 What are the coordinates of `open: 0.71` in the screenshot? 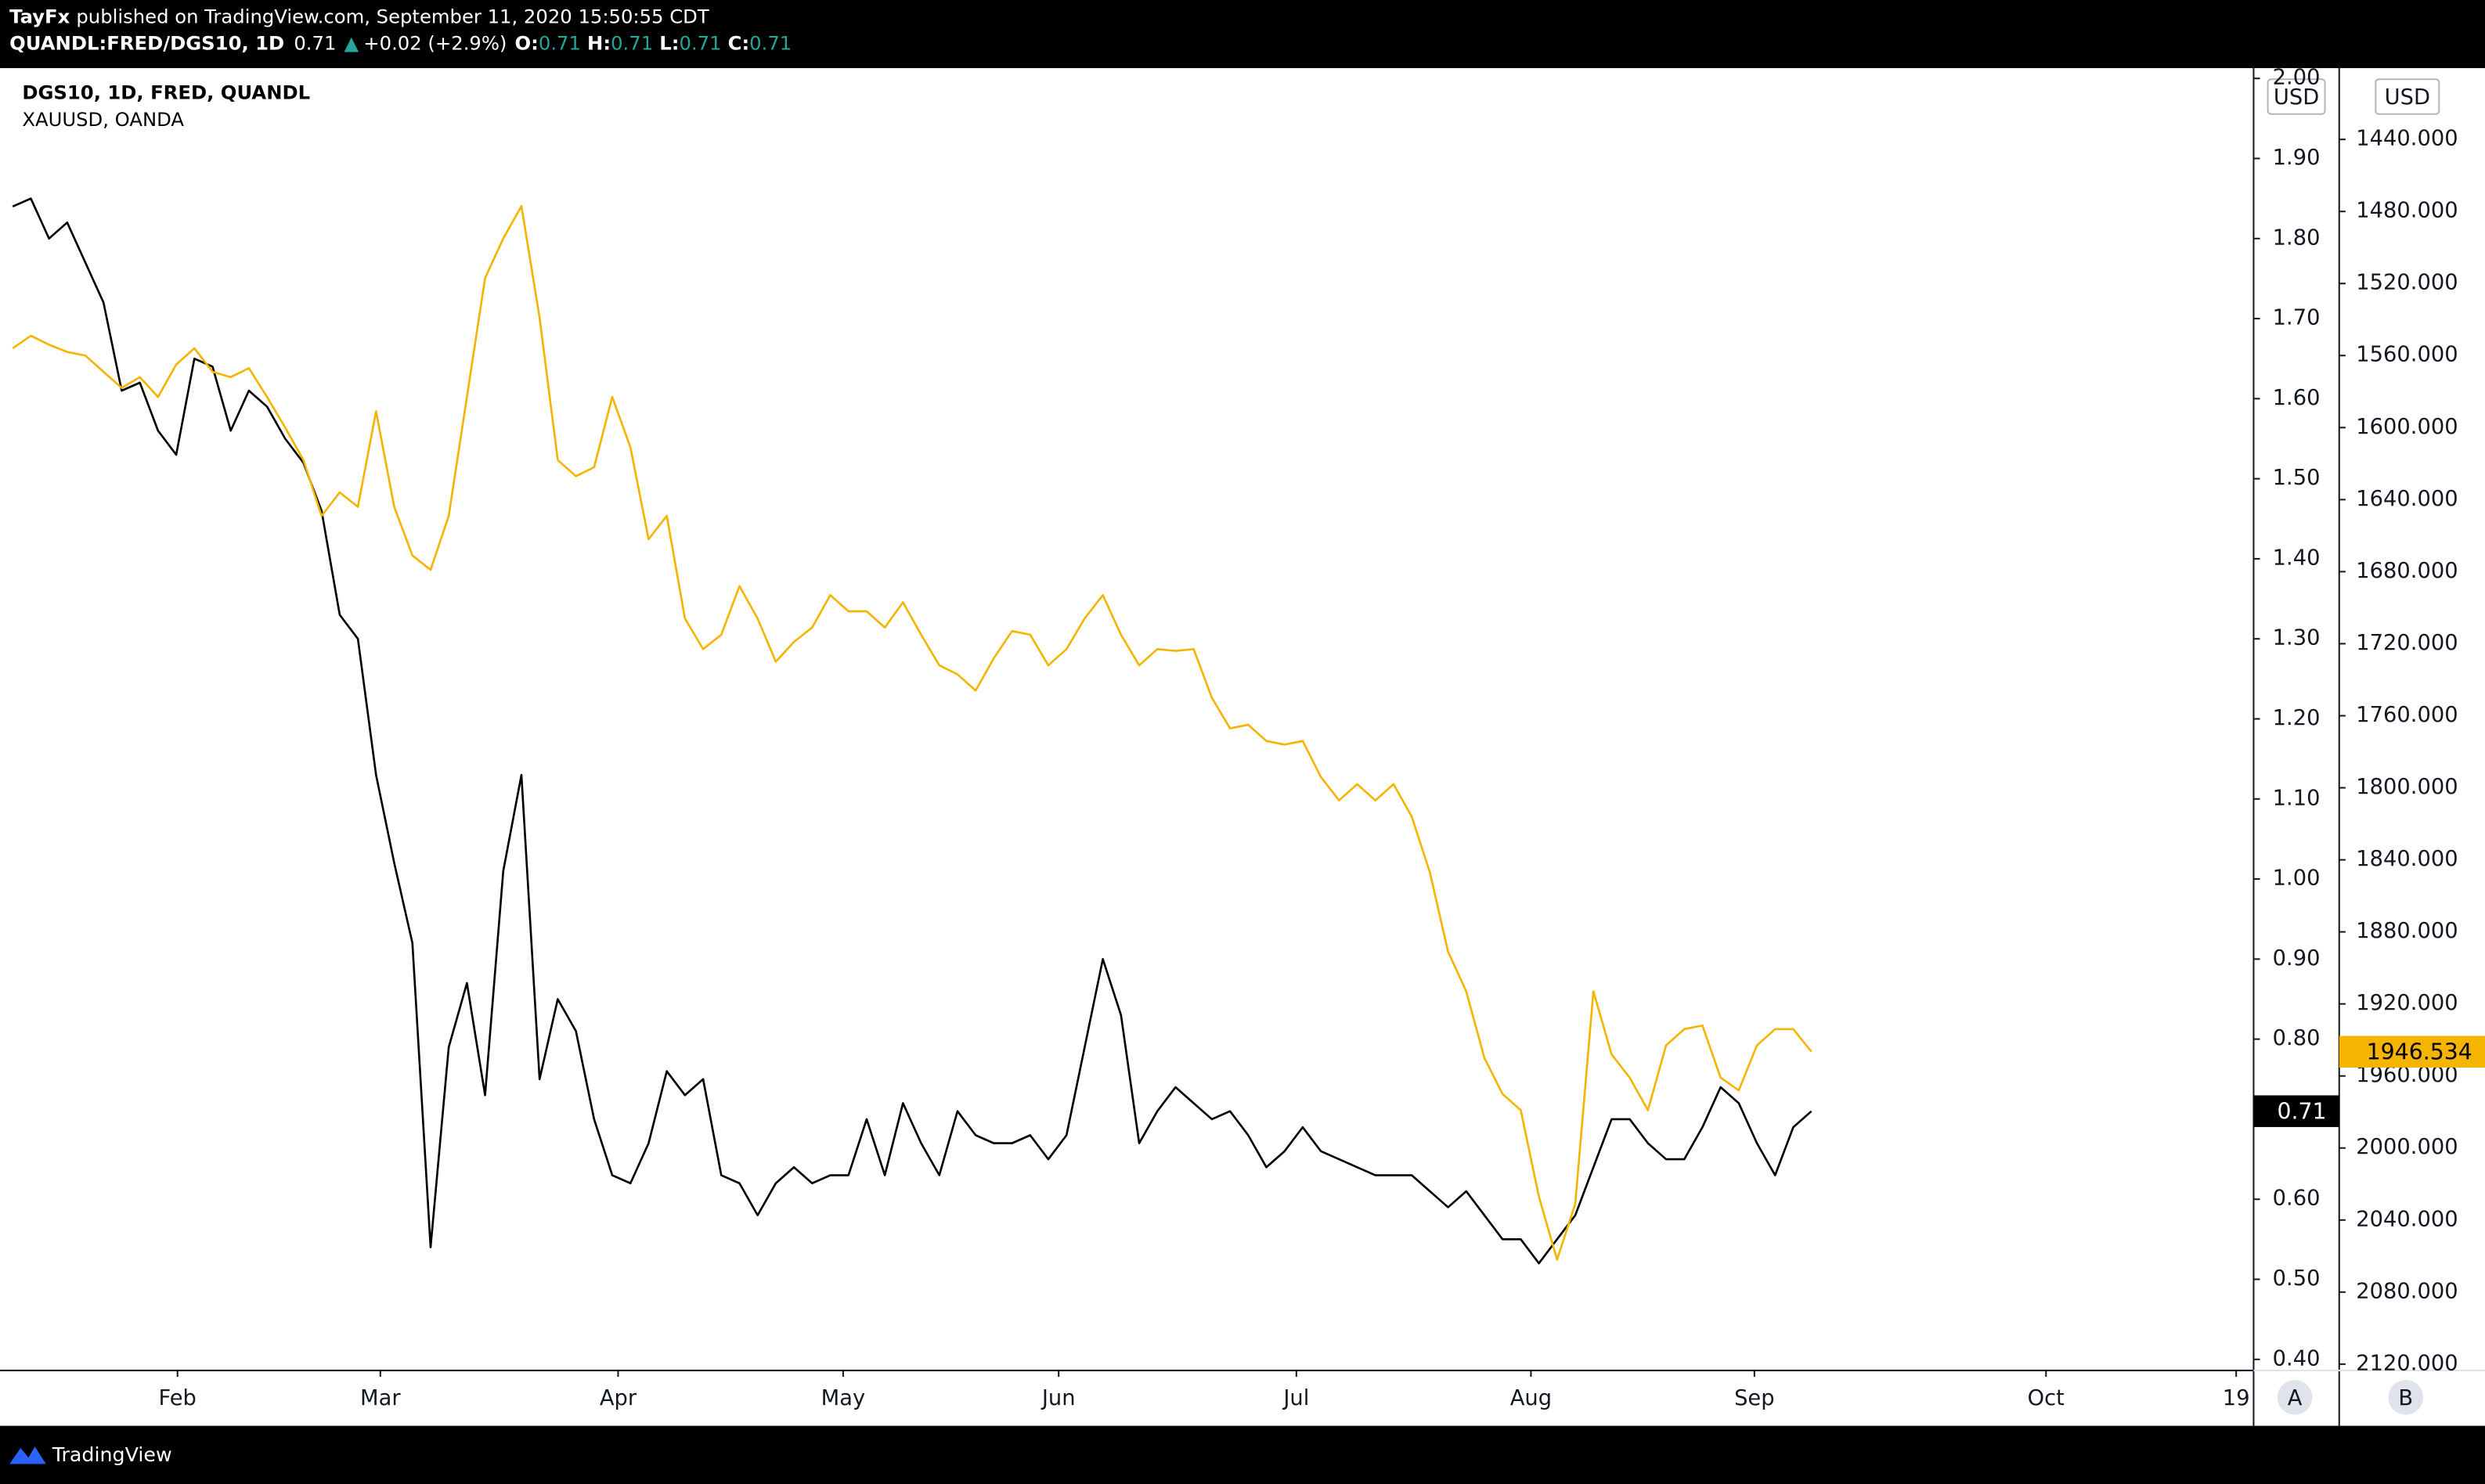 It's located at (560, 43).